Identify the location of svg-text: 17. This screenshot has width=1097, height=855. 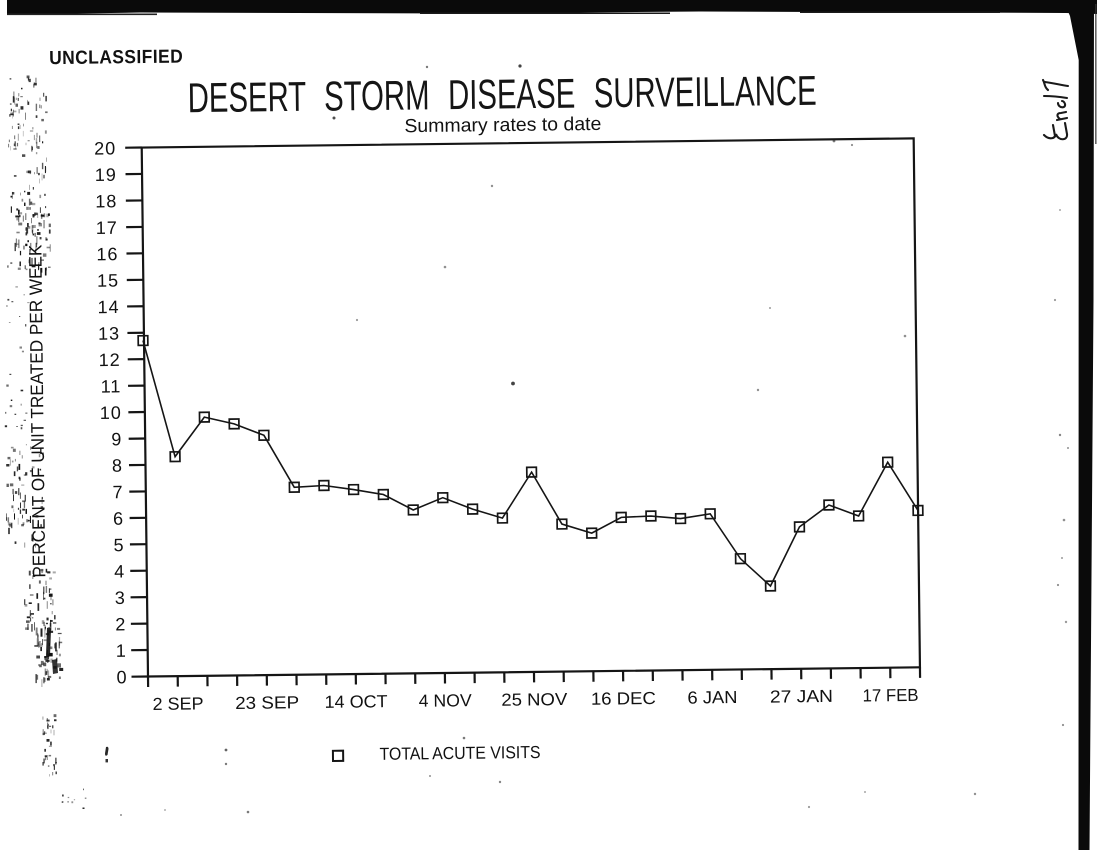
(107, 228).